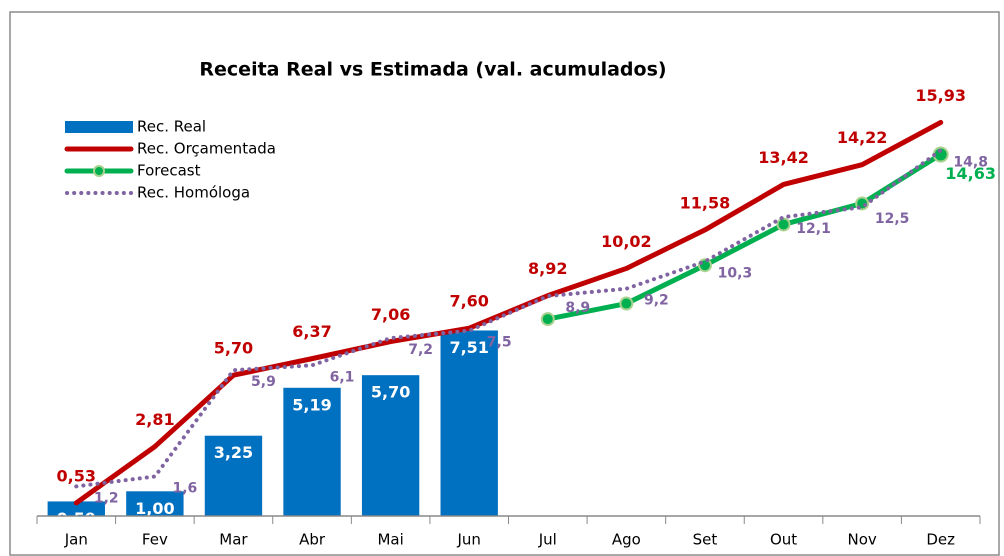 This screenshot has height=556, width=1004. Describe the element at coordinates (656, 301) in the screenshot. I see `line-value-label: 9,2` at that location.